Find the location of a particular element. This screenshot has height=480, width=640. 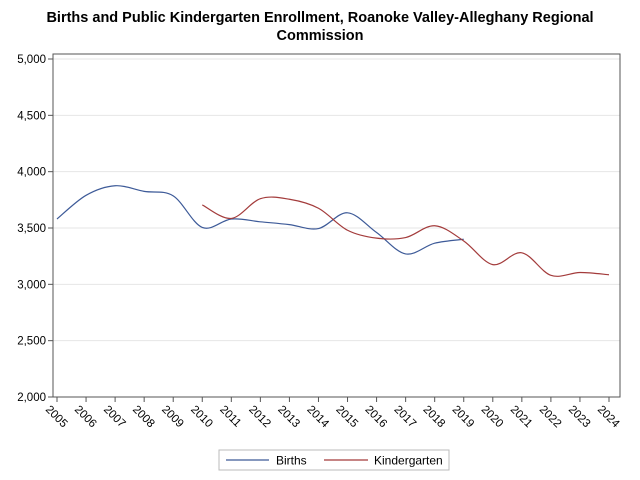

y-tick-label: 2,000 is located at coordinates (31, 398).